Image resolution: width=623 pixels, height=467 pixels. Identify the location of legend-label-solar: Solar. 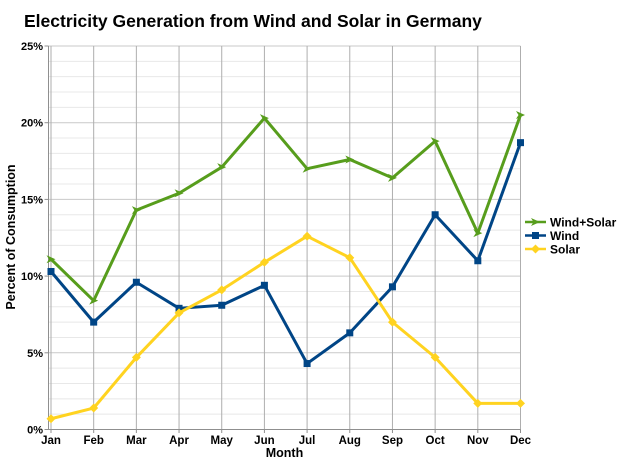
(565, 250).